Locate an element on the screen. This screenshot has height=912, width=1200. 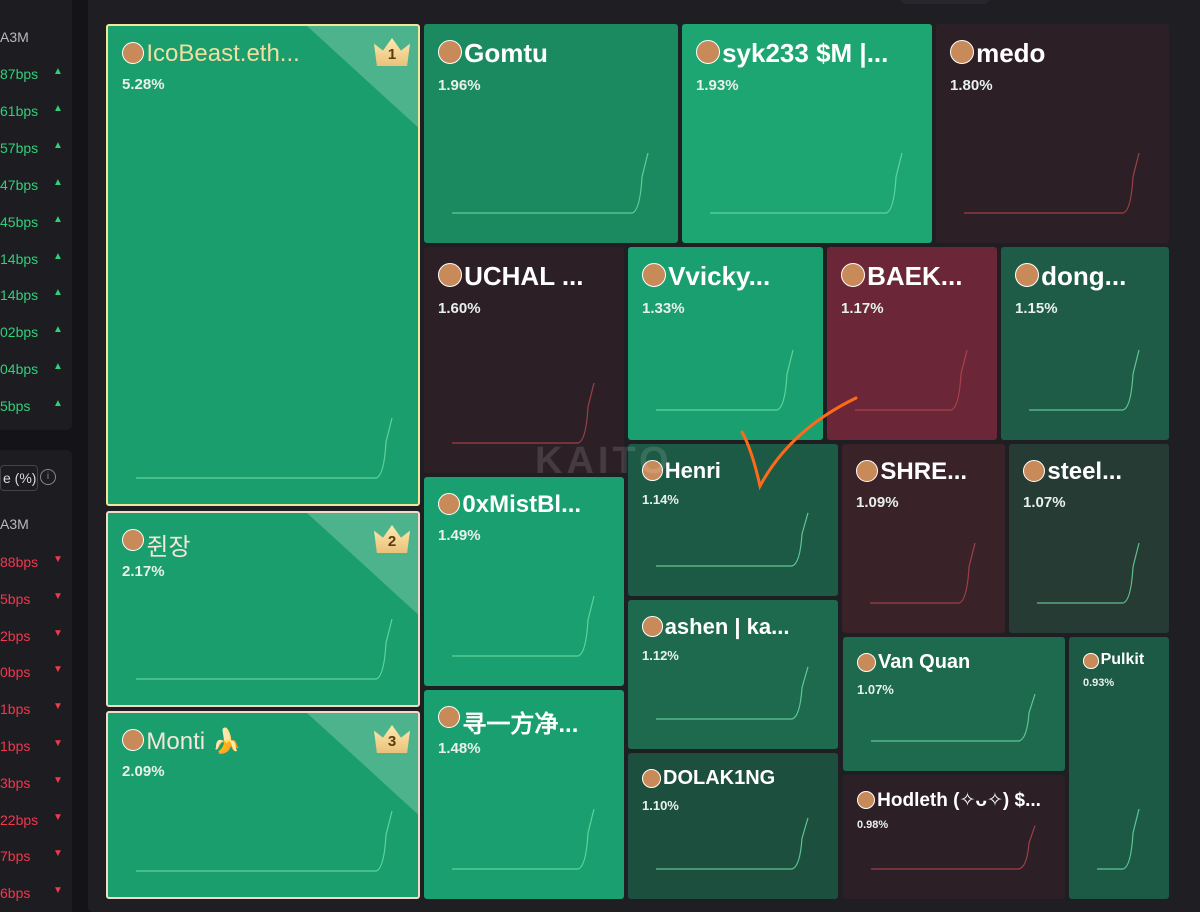
mindshare-percent: 1.93% is located at coordinates (717, 85).